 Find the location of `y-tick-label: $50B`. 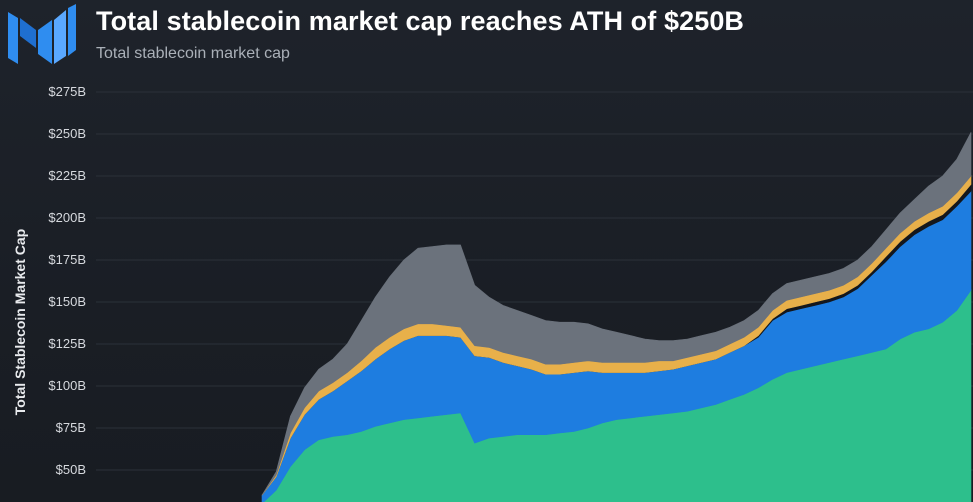

y-tick-label: $50B is located at coordinates (71, 469).